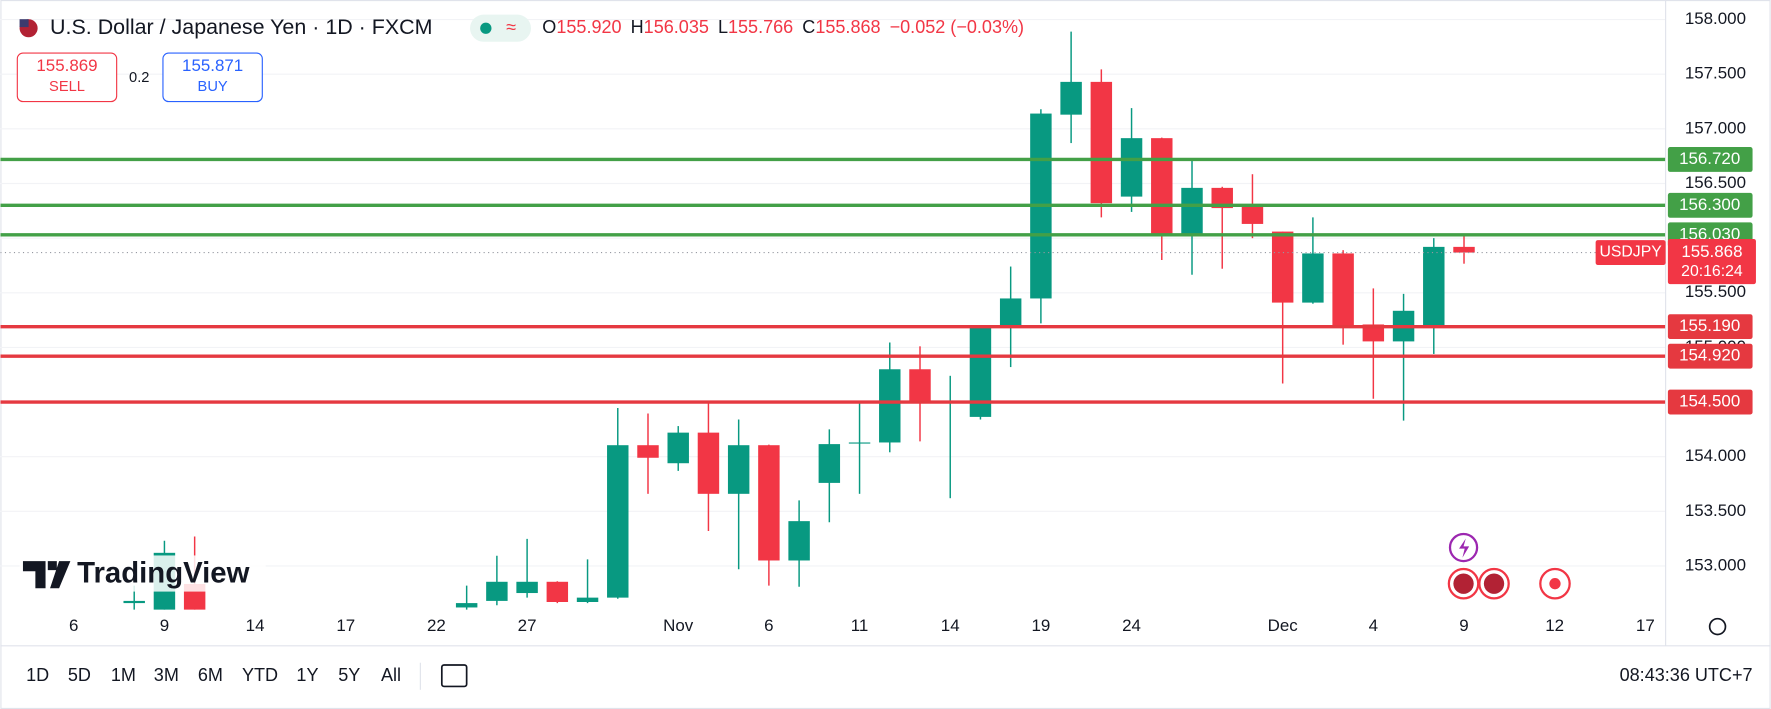 The width and height of the screenshot is (1771, 709). I want to click on ohlc-label: O, so click(549, 27).